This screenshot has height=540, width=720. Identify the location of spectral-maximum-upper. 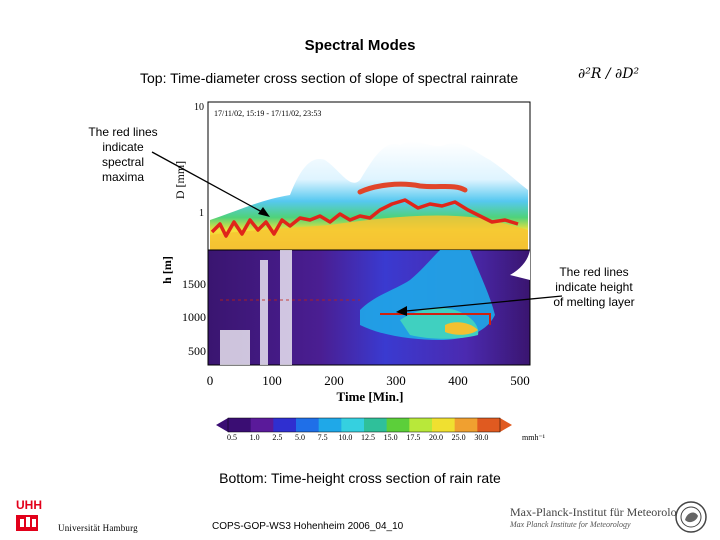
(412, 188).